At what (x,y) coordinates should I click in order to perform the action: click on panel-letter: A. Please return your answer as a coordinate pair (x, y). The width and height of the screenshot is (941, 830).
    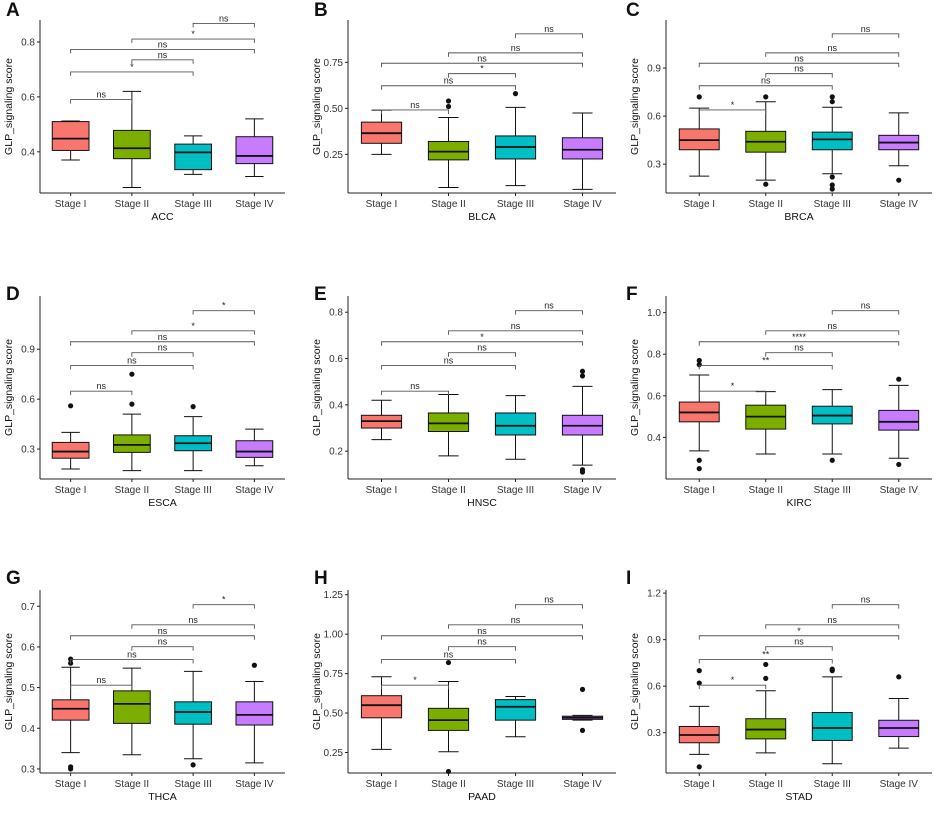
    Looking at the image, I should click on (13, 10).